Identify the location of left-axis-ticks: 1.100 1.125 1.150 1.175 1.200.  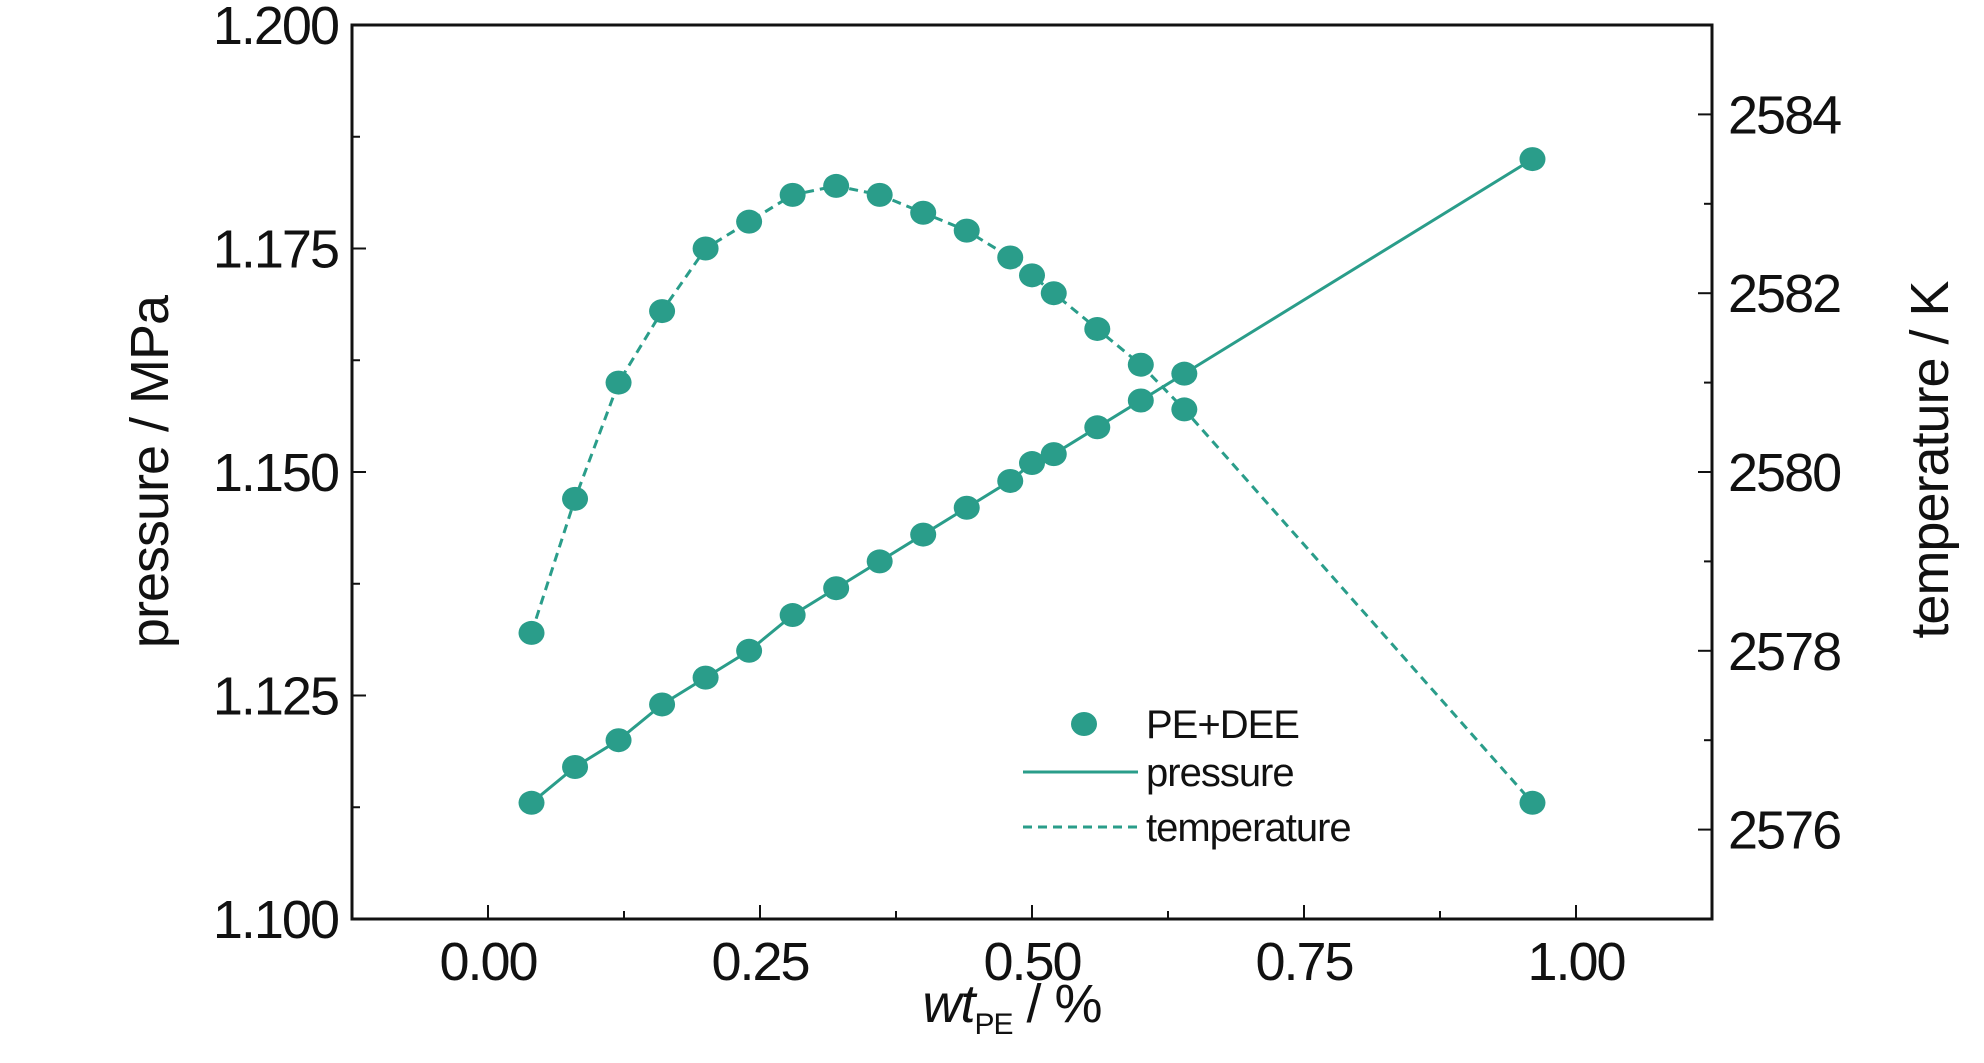
(289, 475).